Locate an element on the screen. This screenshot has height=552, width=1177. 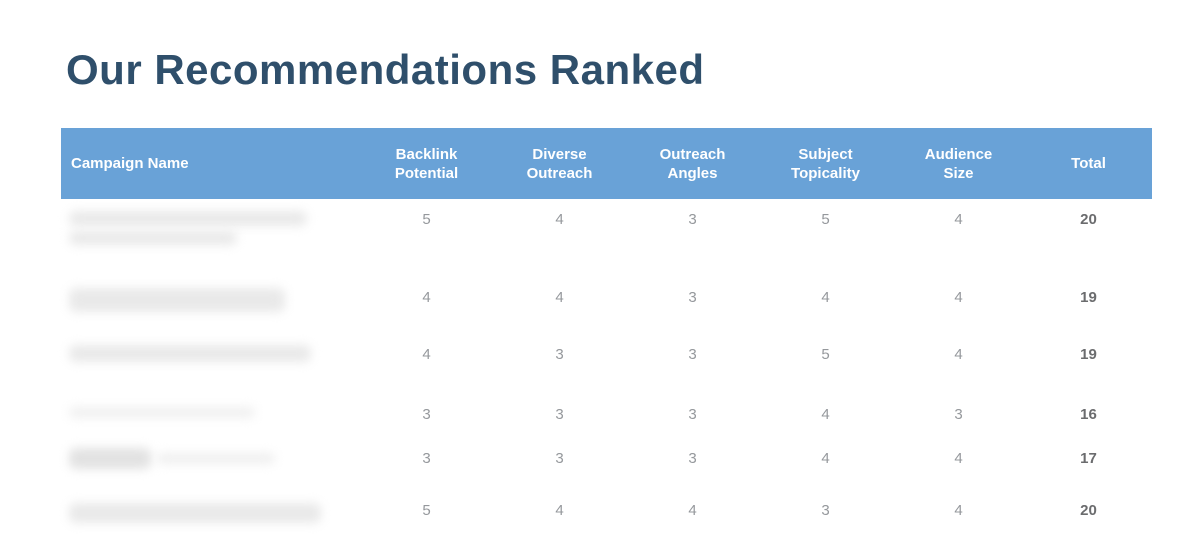
column-header-total: Total is located at coordinates (1088, 163).